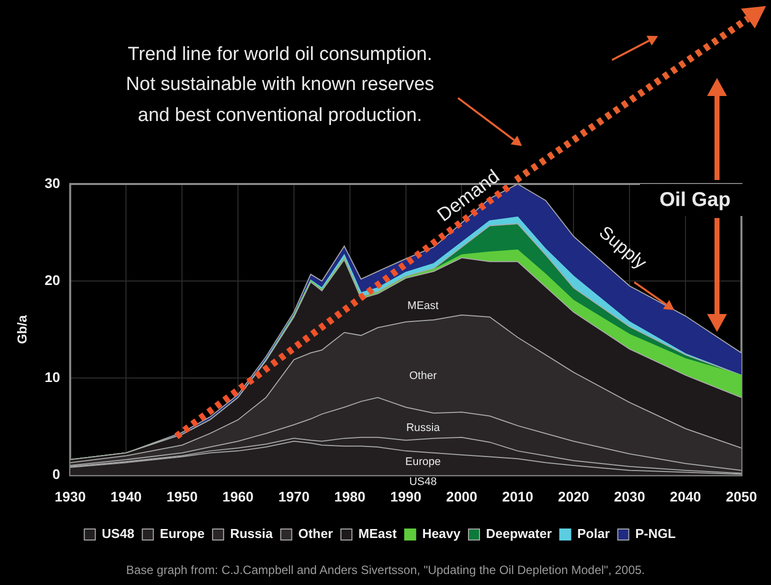  I want to click on x-tick-label: 1940, so click(126, 496).